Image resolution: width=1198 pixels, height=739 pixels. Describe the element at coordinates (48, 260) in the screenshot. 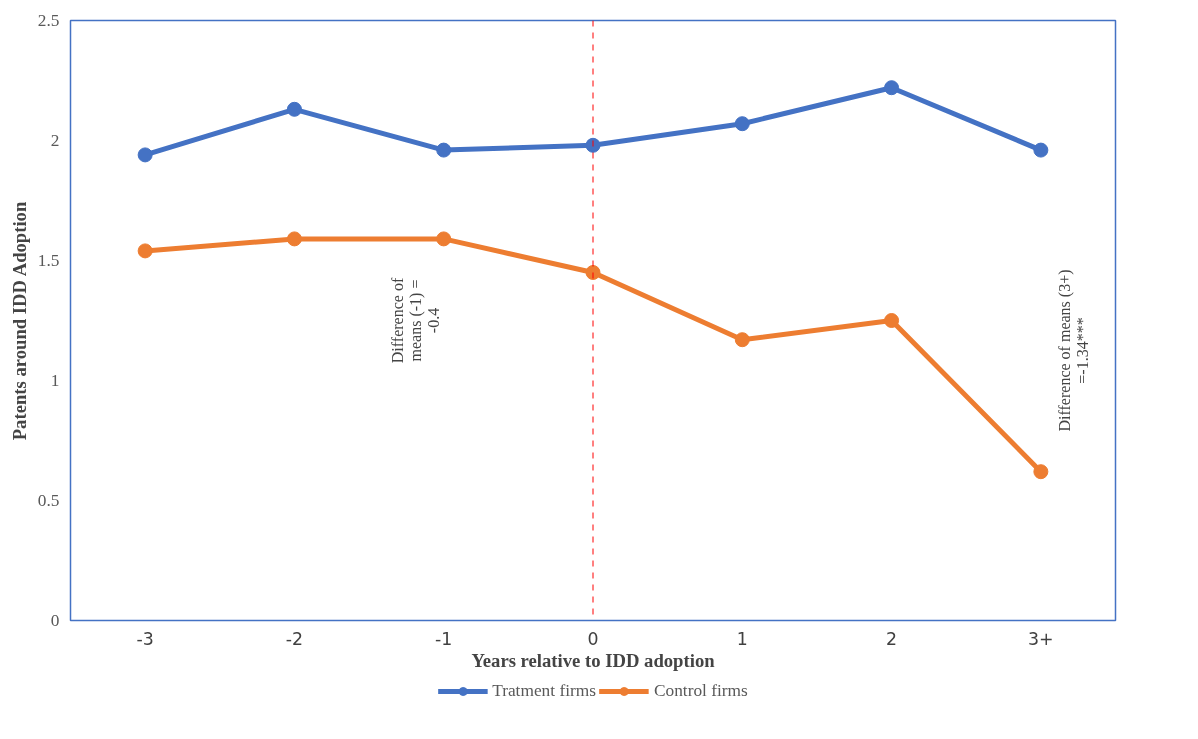

I see `y-tick-label: 1.5` at that location.